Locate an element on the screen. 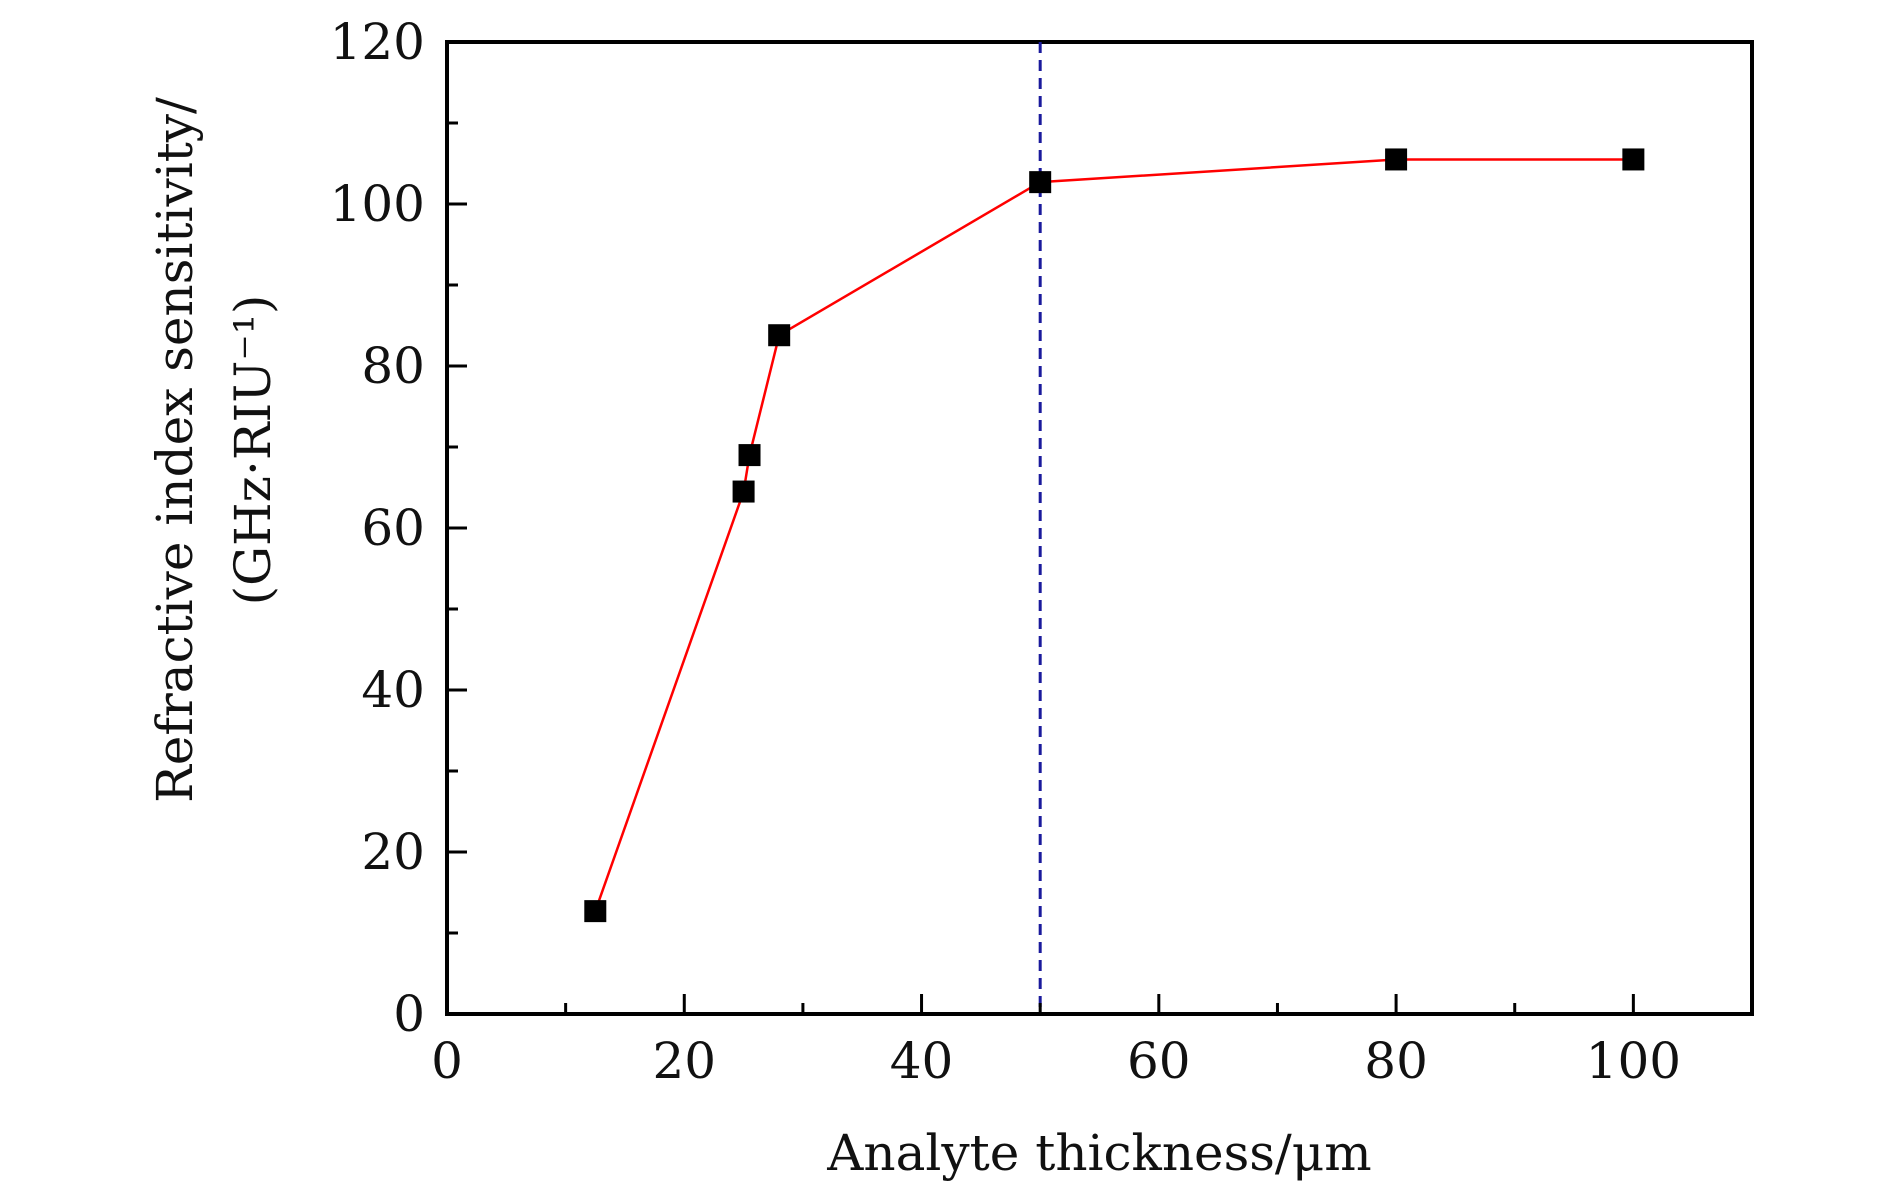  y-axis-title-line-2: (GHz·RIU⁻¹) is located at coordinates (253, 450).